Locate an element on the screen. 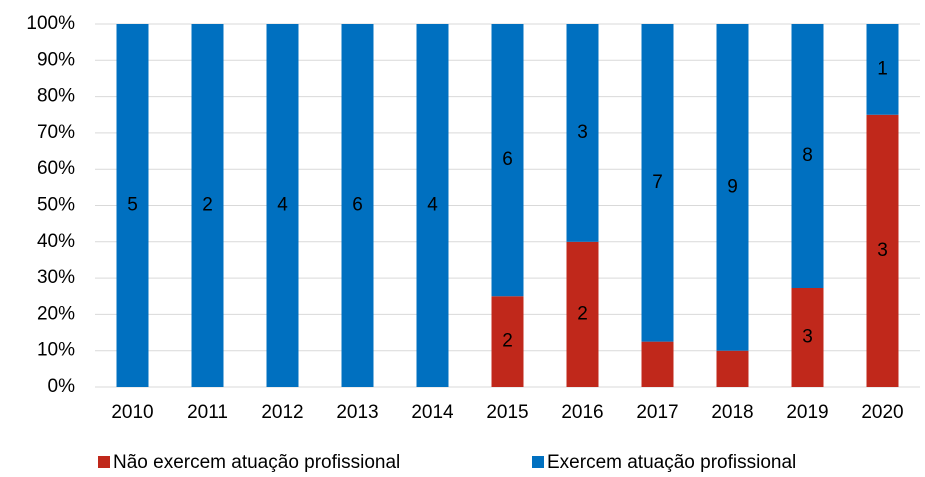 The height and width of the screenshot is (477, 925). data-label: 7 is located at coordinates (657, 182).